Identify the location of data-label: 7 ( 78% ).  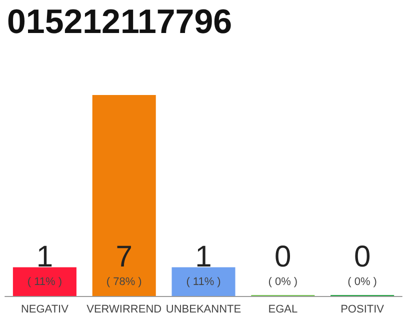
(124, 264).